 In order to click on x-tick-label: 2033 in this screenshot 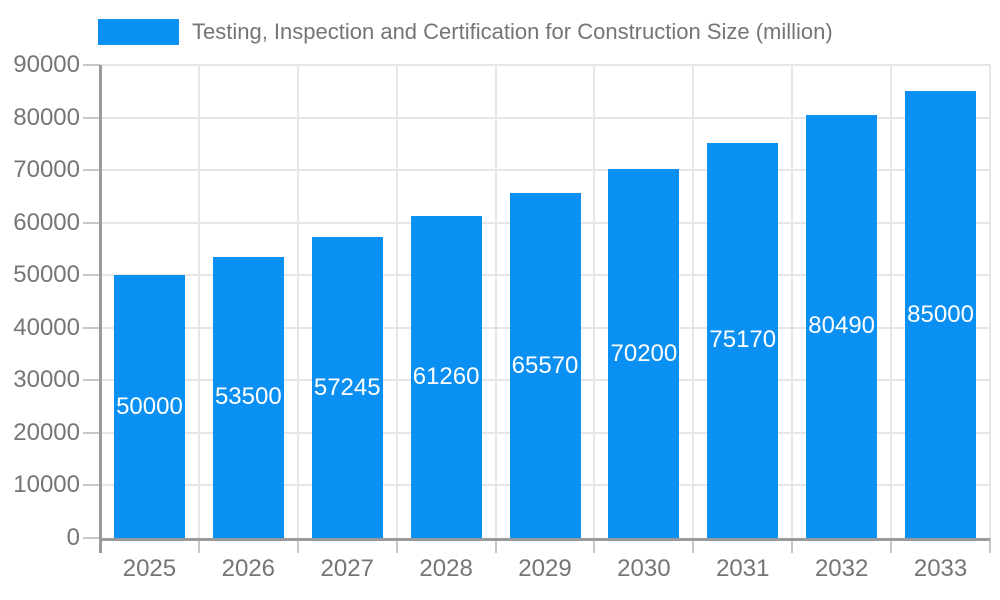, I will do `click(940, 568)`.